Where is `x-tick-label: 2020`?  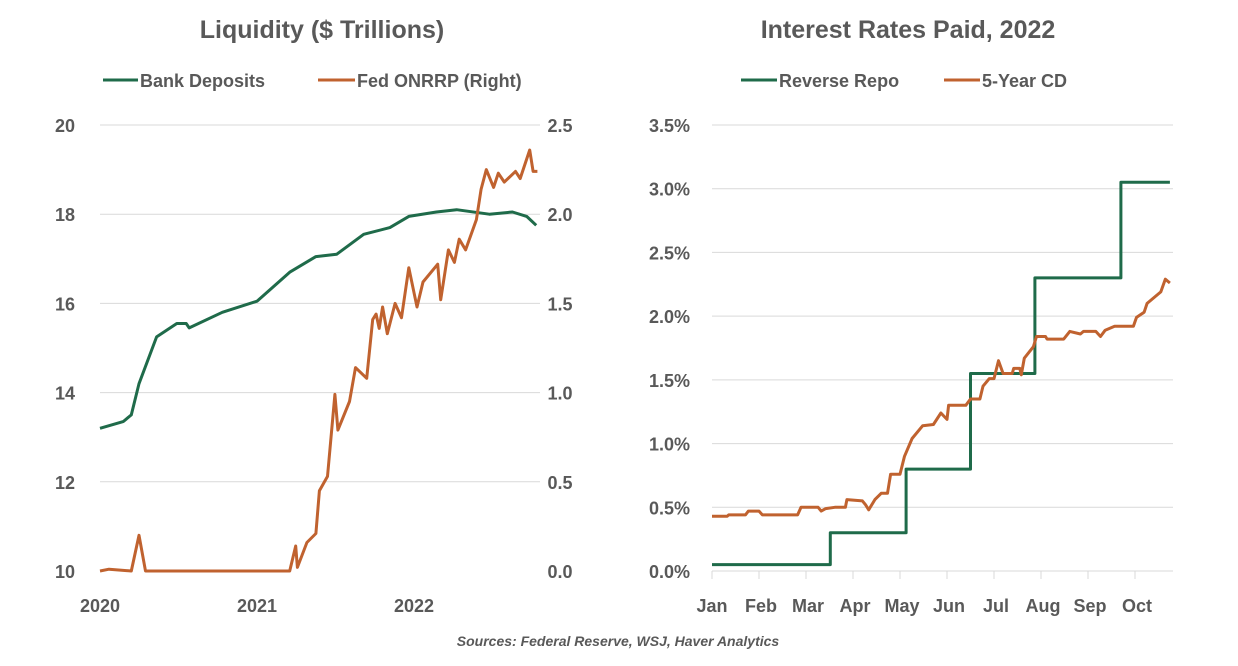 x-tick-label: 2020 is located at coordinates (100, 606).